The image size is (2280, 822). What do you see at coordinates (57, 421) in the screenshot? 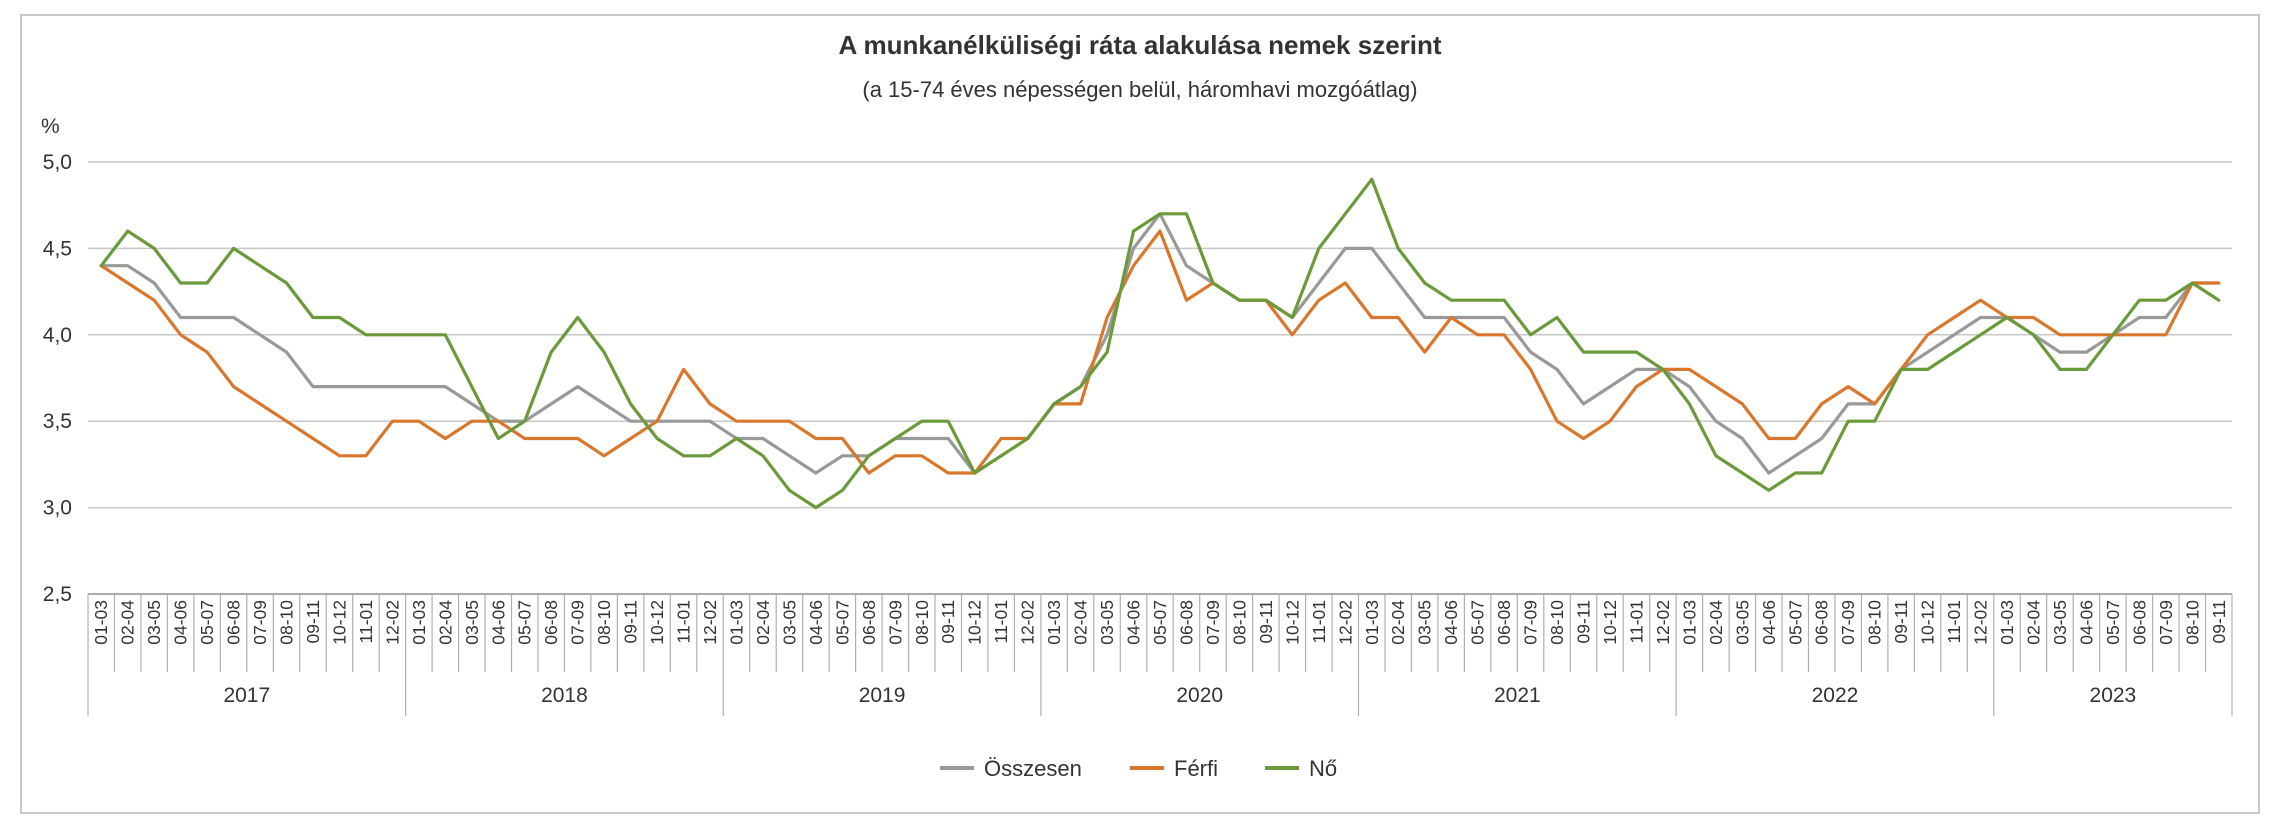
I see `y-tick-label: 3,5` at bounding box center [57, 421].